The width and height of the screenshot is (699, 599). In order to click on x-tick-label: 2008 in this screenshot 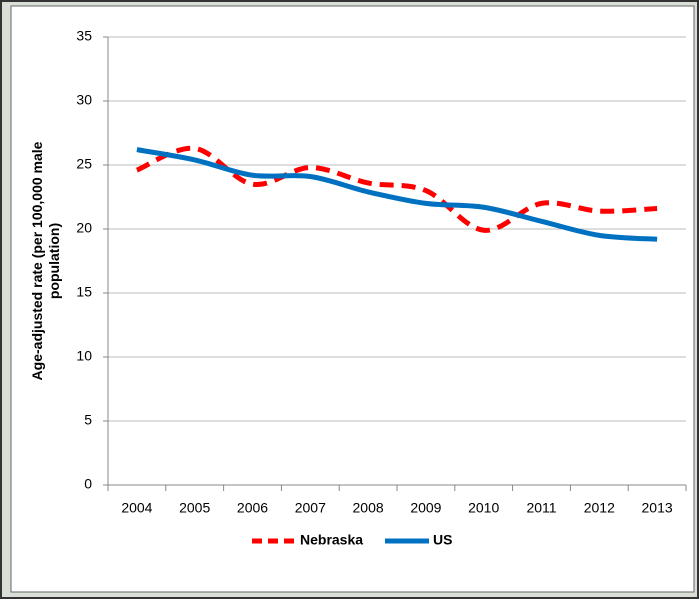, I will do `click(368, 508)`.